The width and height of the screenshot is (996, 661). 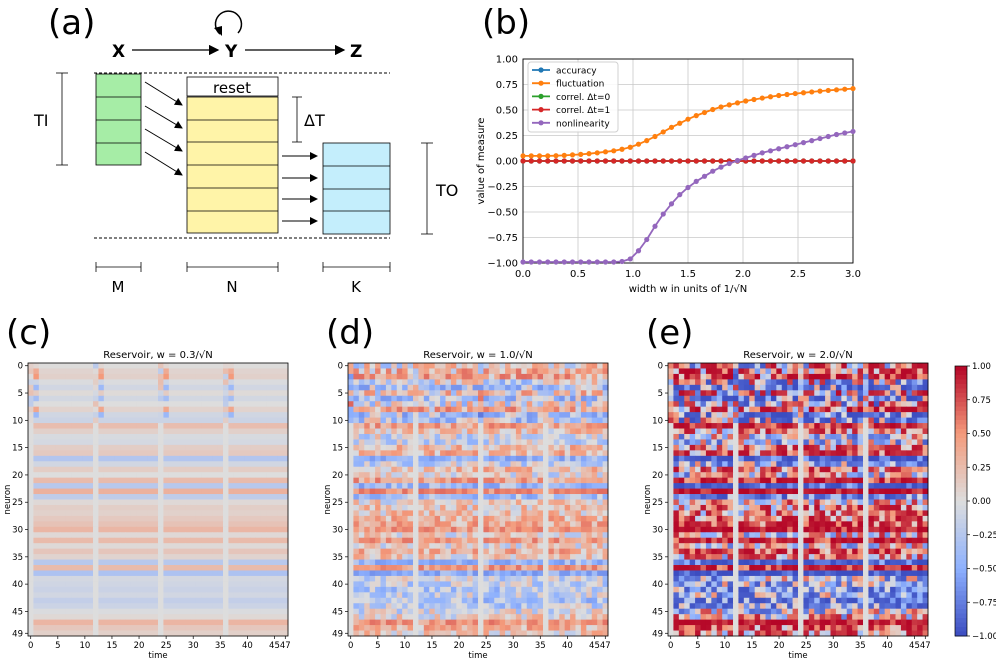 What do you see at coordinates (84, 646) in the screenshot?
I see `x-tick-label: 10` at bounding box center [84, 646].